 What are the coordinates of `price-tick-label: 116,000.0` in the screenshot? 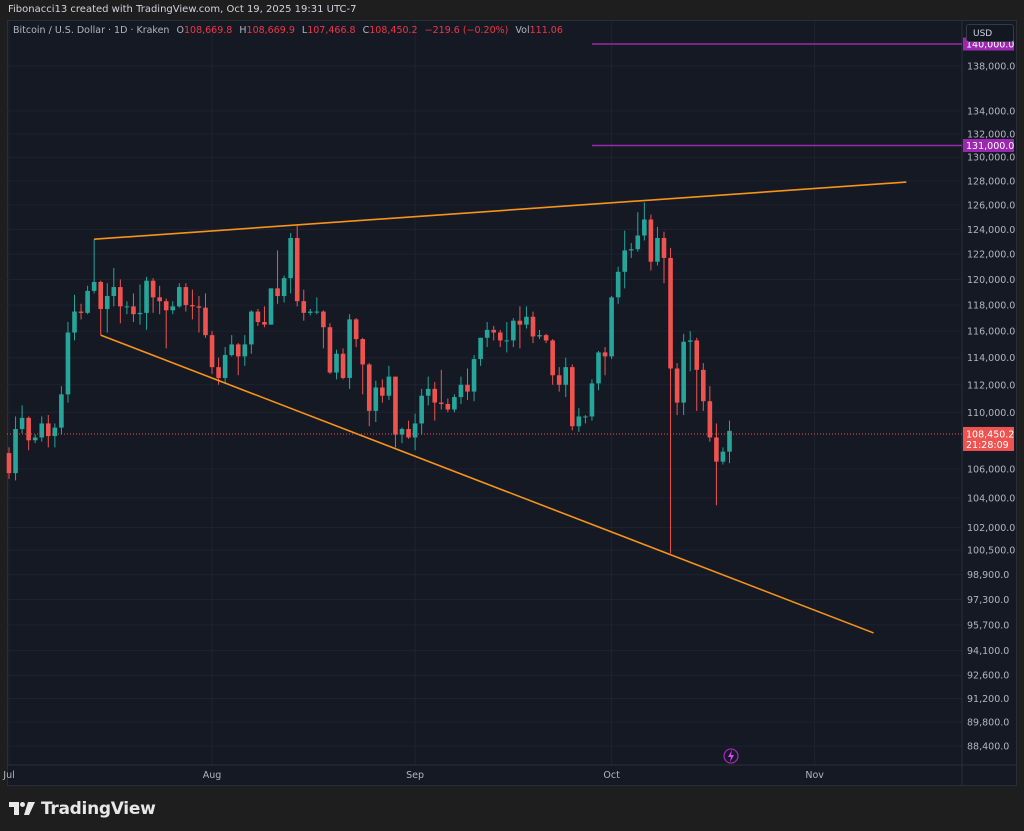 It's located at (991, 332).